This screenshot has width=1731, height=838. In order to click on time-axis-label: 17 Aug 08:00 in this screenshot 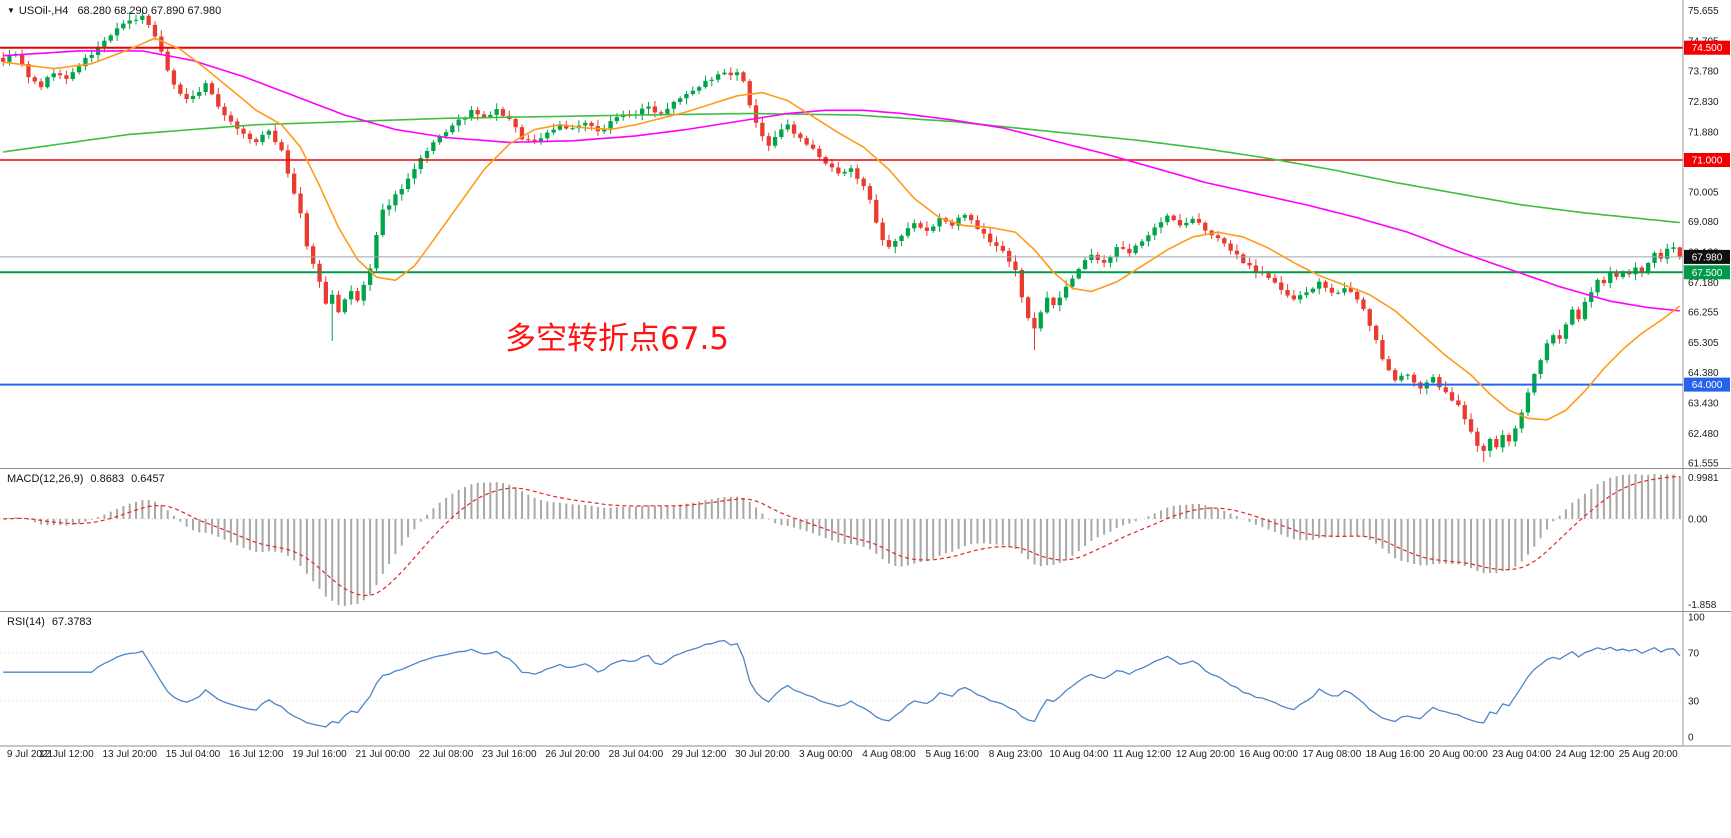, I will do `click(1331, 754)`.